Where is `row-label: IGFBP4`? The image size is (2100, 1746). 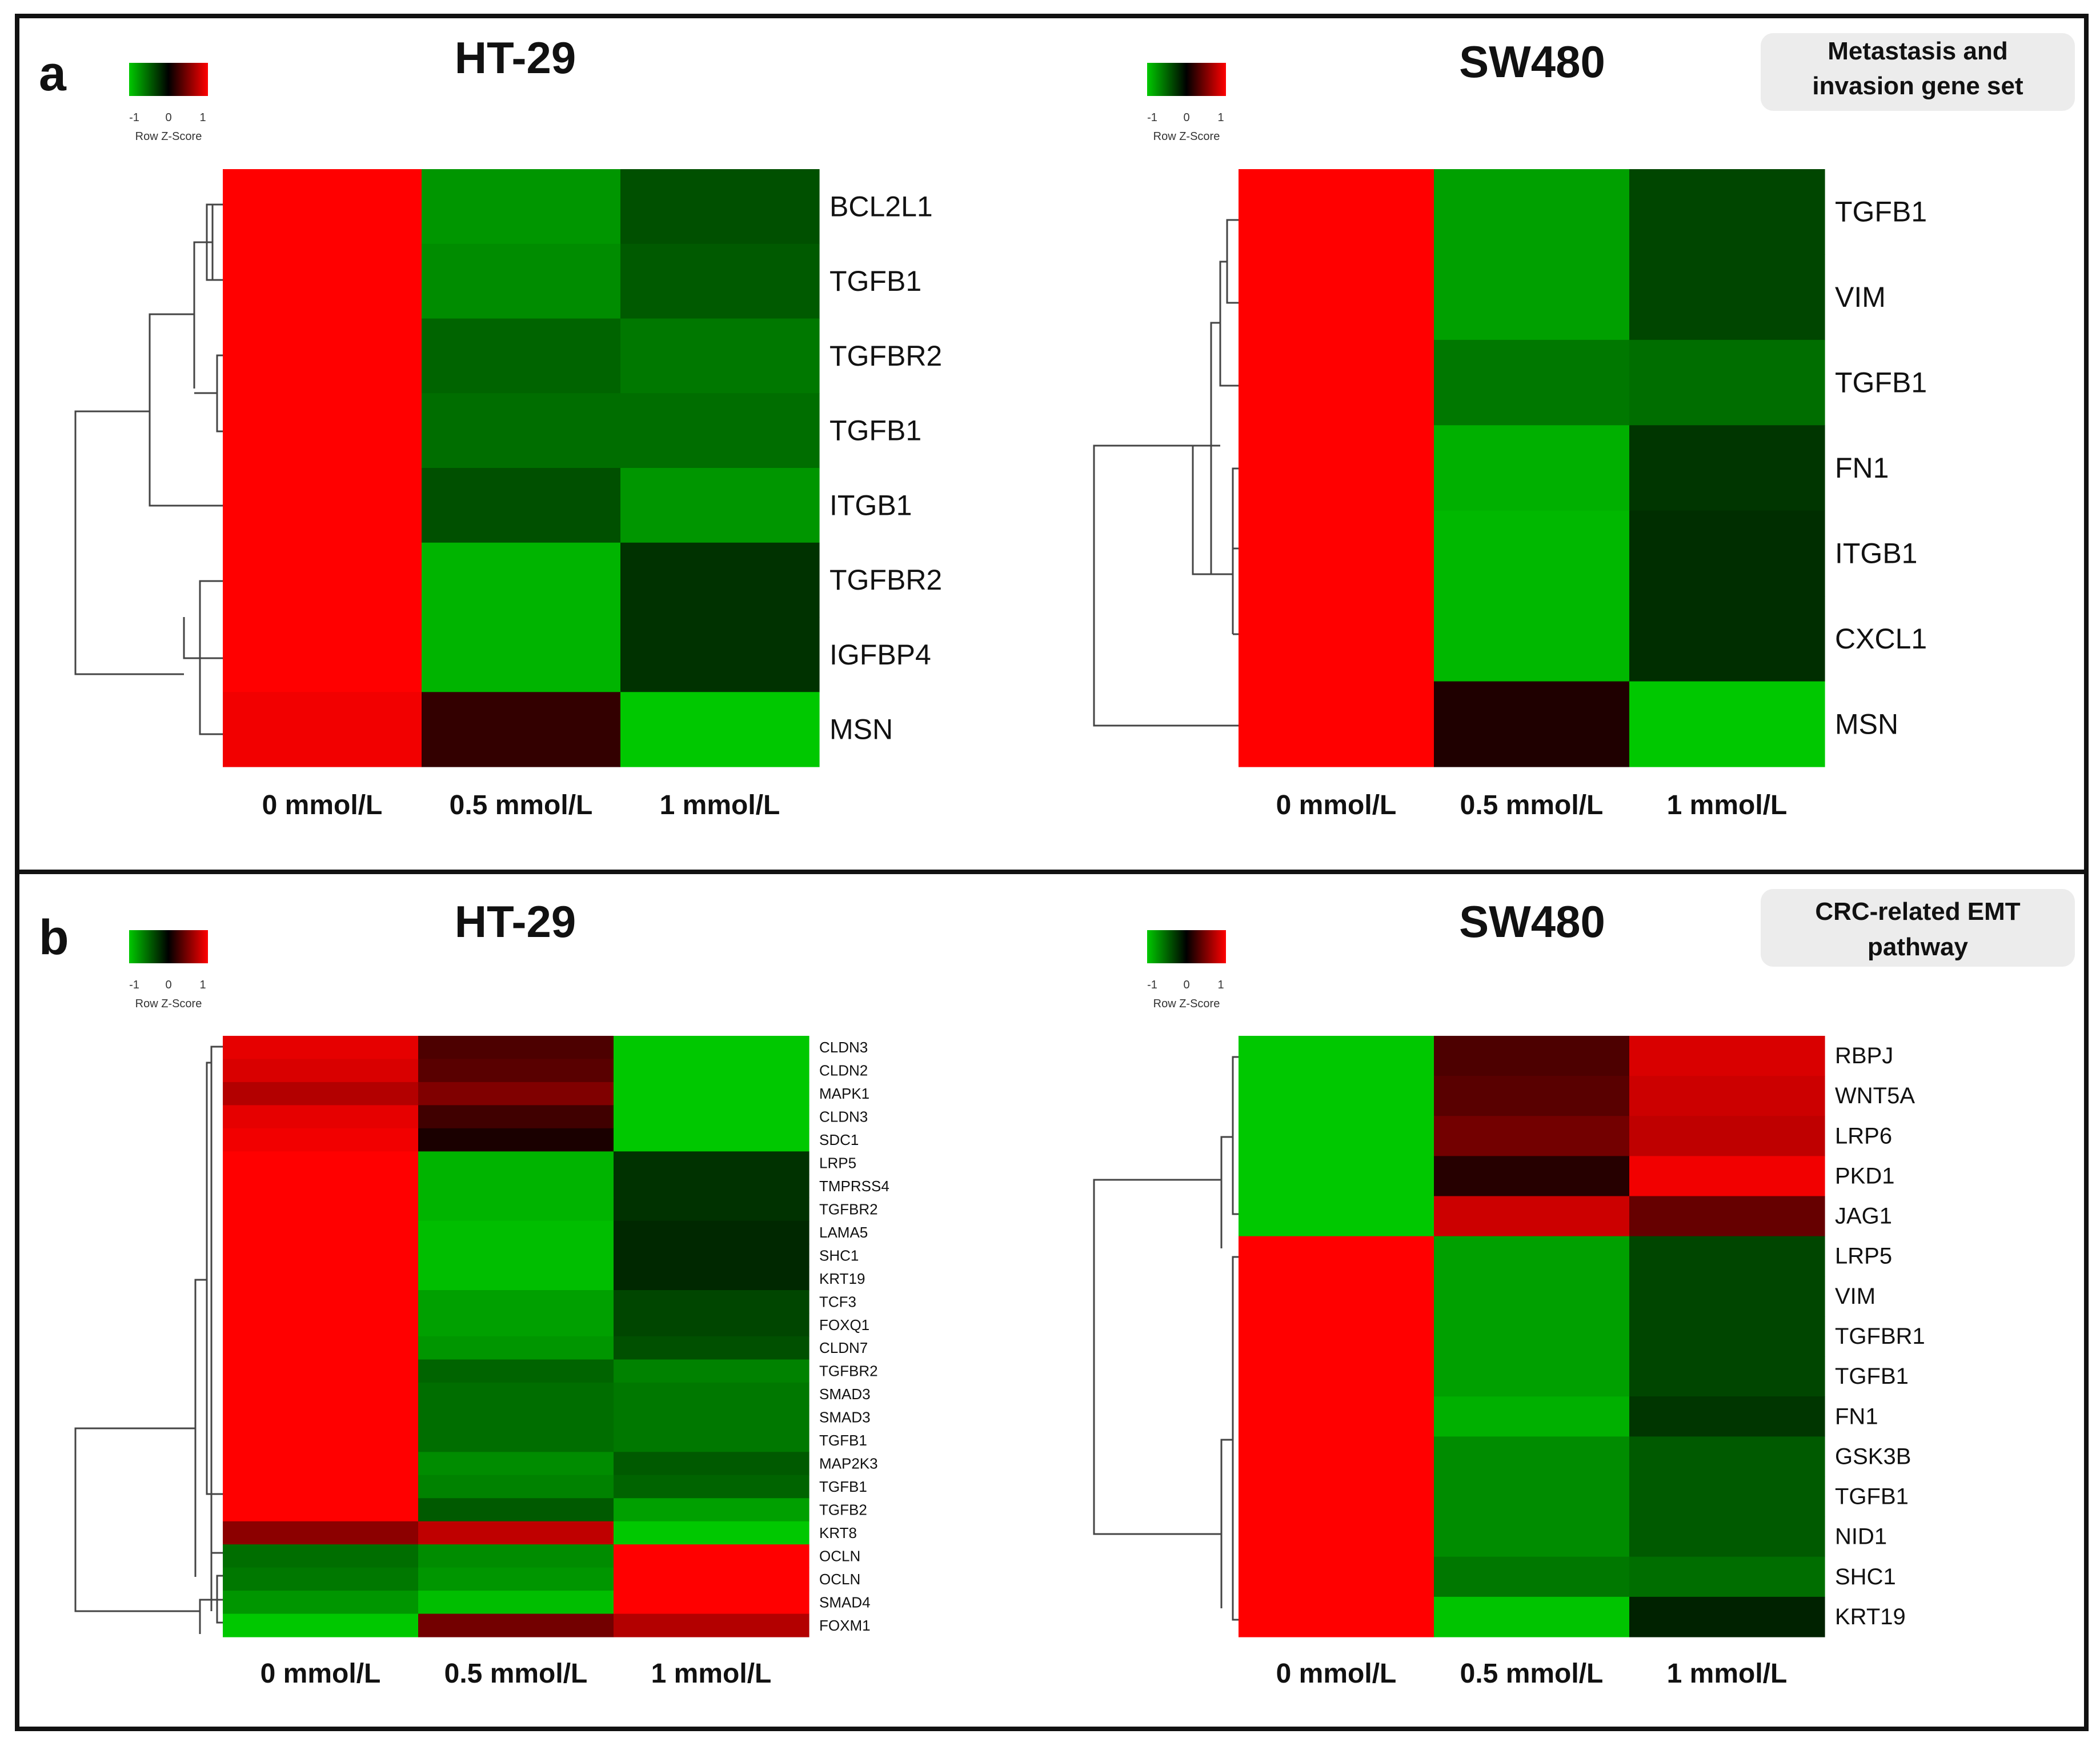 row-label: IGFBP4 is located at coordinates (880, 655).